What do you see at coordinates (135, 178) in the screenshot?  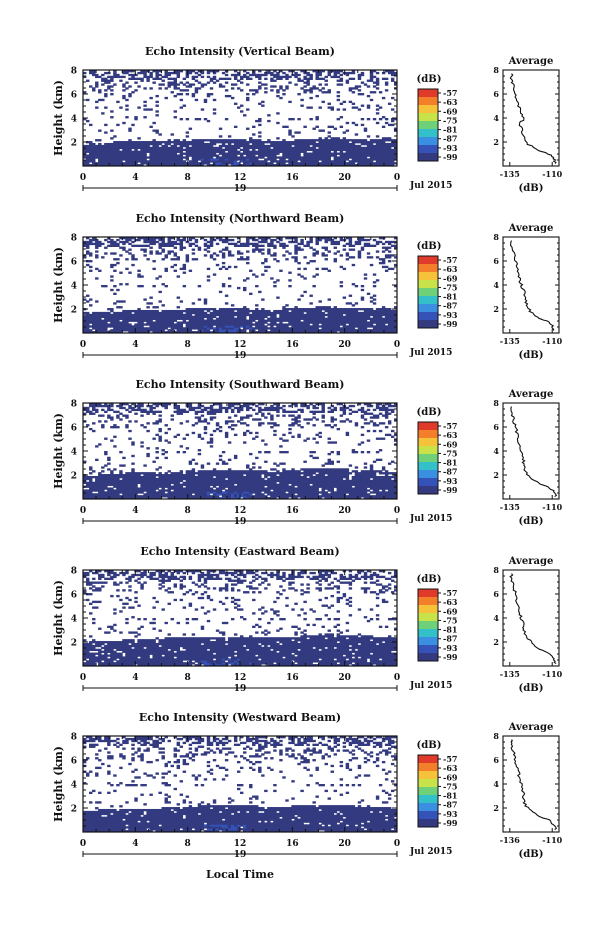 I see `x-tick-label: 4` at bounding box center [135, 178].